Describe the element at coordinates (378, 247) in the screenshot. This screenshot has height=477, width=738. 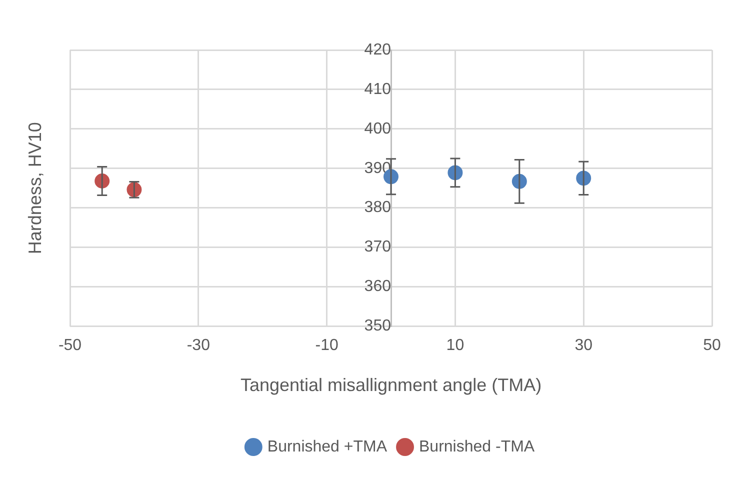
I see `y-tick-label: 370` at that location.